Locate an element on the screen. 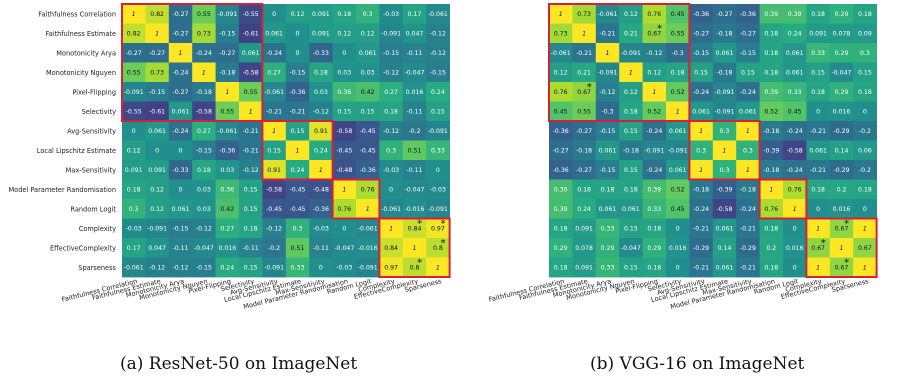  cell-value-label: -0.15 is located at coordinates (607, 131).